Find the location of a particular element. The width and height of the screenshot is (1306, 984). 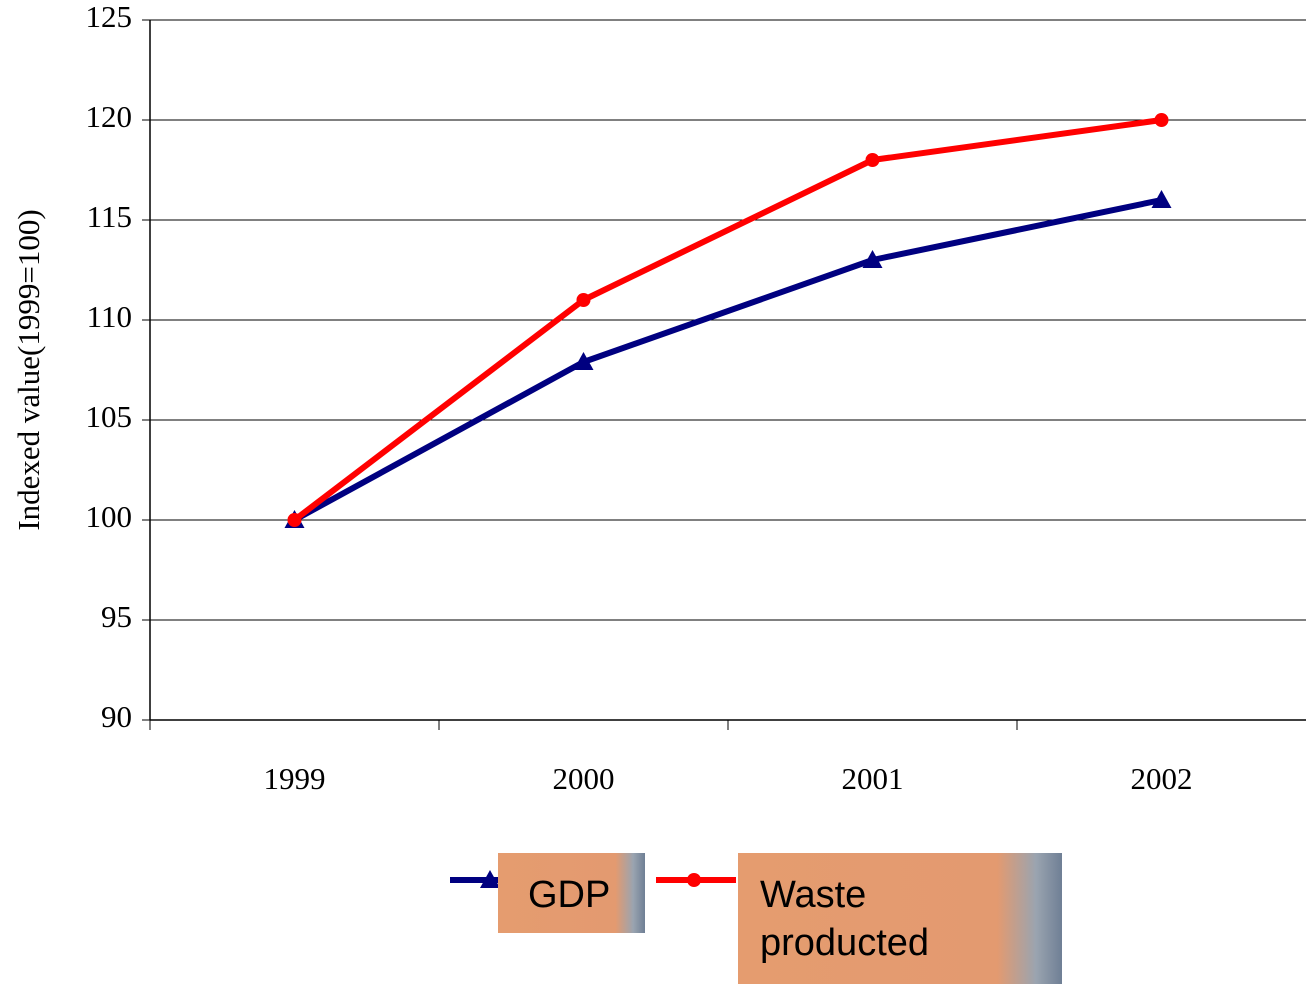

y-tick-label: 100 is located at coordinates (109, 516).